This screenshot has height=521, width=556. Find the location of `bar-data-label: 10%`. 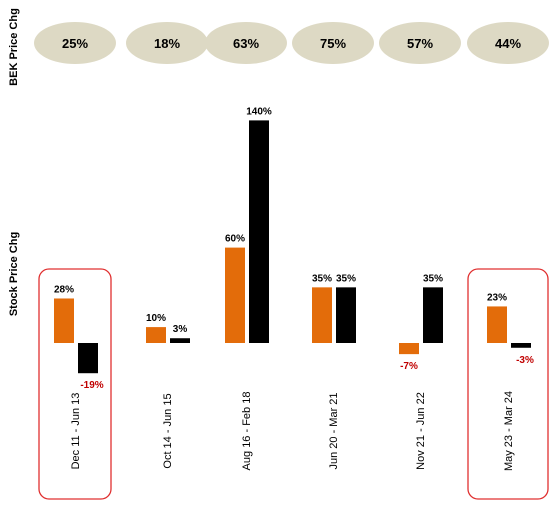

bar-data-label: 10% is located at coordinates (156, 318).